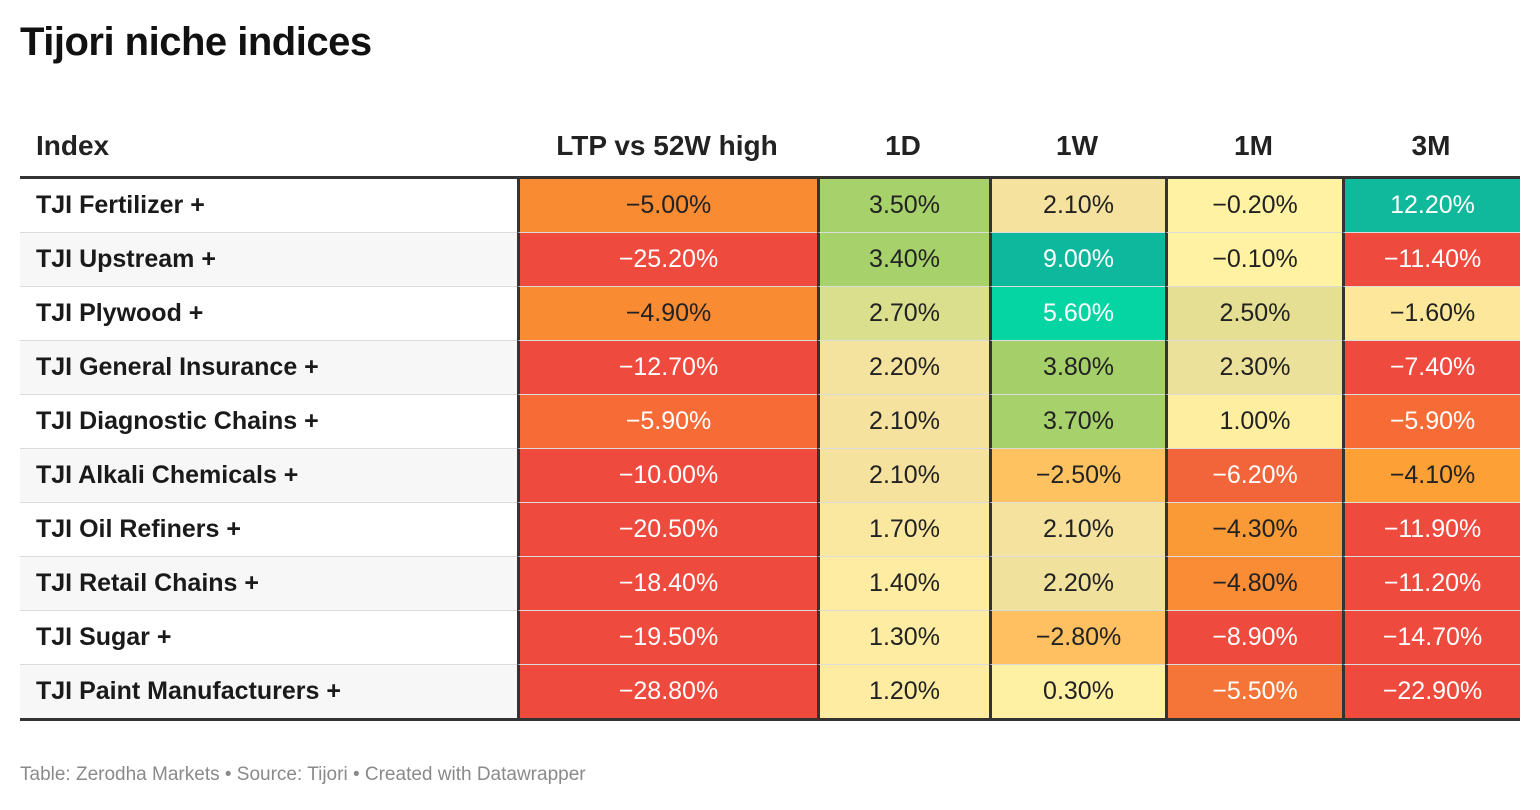  I want to click on value-cell: 1.70%, so click(903, 530).